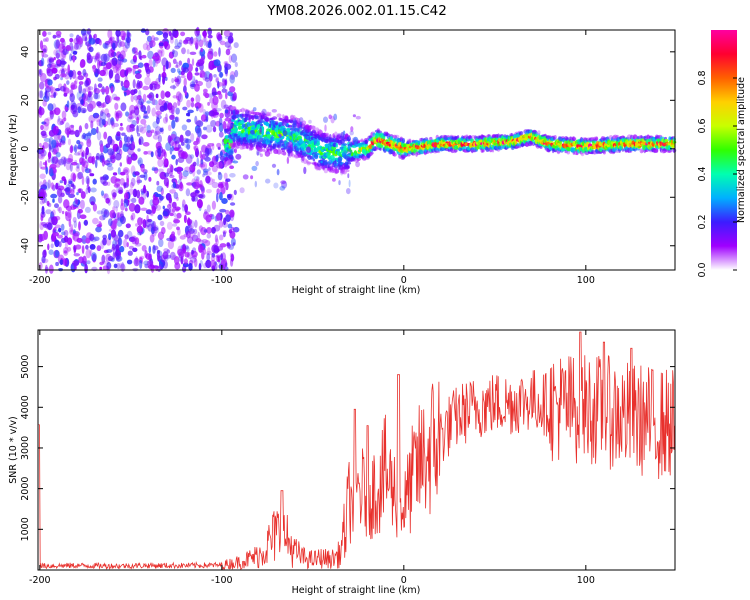 This screenshot has width=750, height=600. Describe the element at coordinates (25, 198) in the screenshot. I see `spectrogram-y-tick-label: -20` at that location.